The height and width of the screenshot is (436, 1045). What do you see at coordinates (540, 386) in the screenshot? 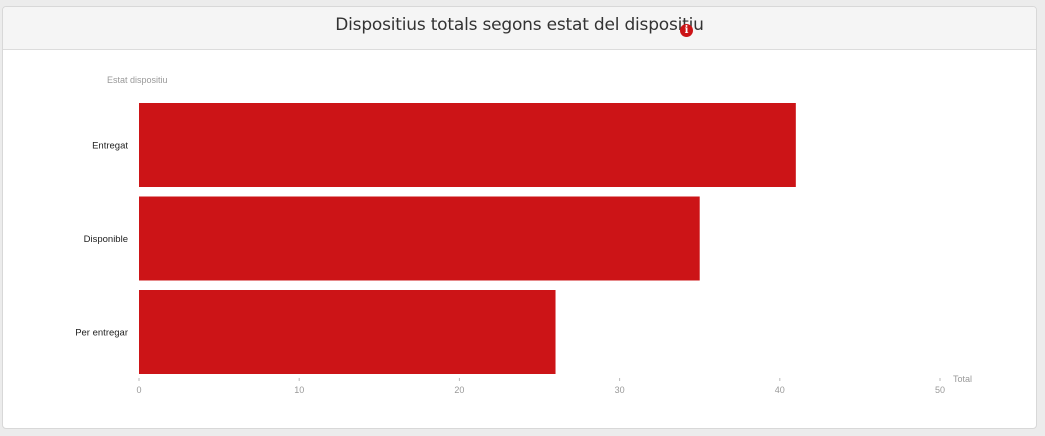
I see `x-axis: 0 10 20 30 40 50` at bounding box center [540, 386].